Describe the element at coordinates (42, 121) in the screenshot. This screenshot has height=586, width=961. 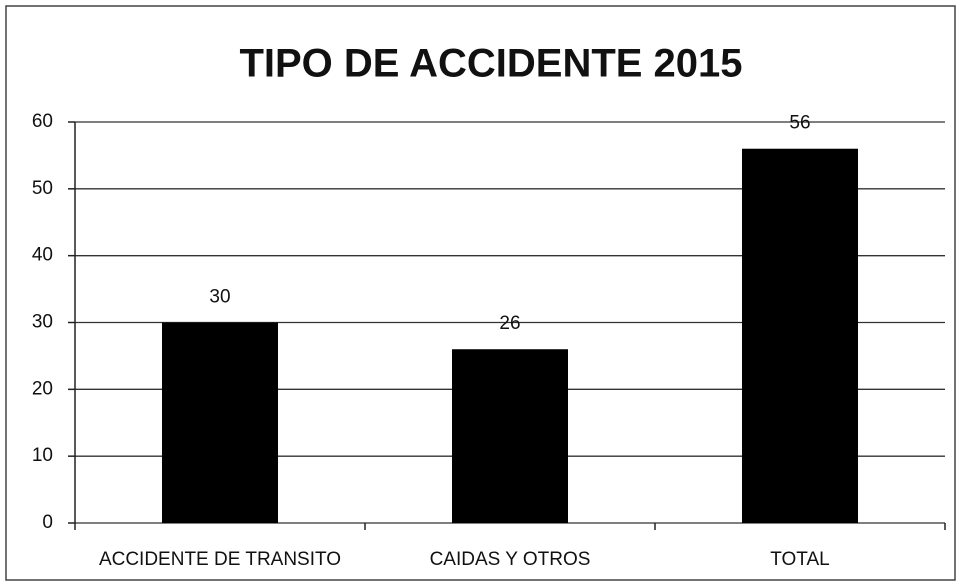
I see `y-tick-label: 60` at that location.